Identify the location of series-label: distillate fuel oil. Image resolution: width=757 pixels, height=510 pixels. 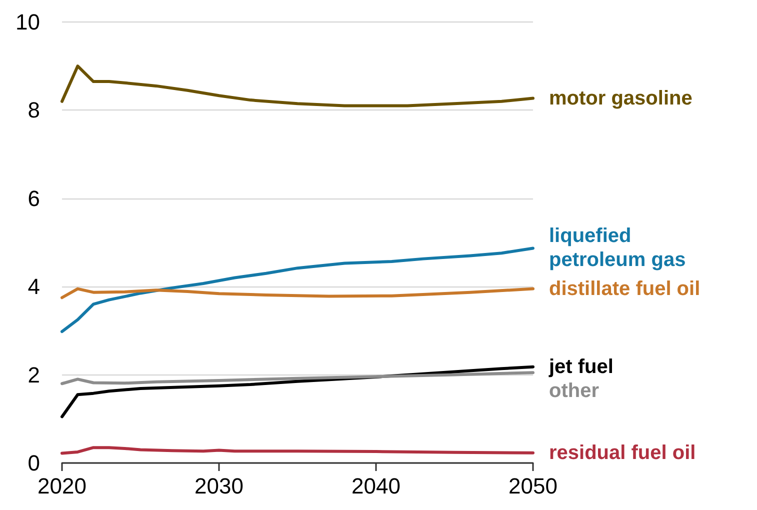
(624, 289).